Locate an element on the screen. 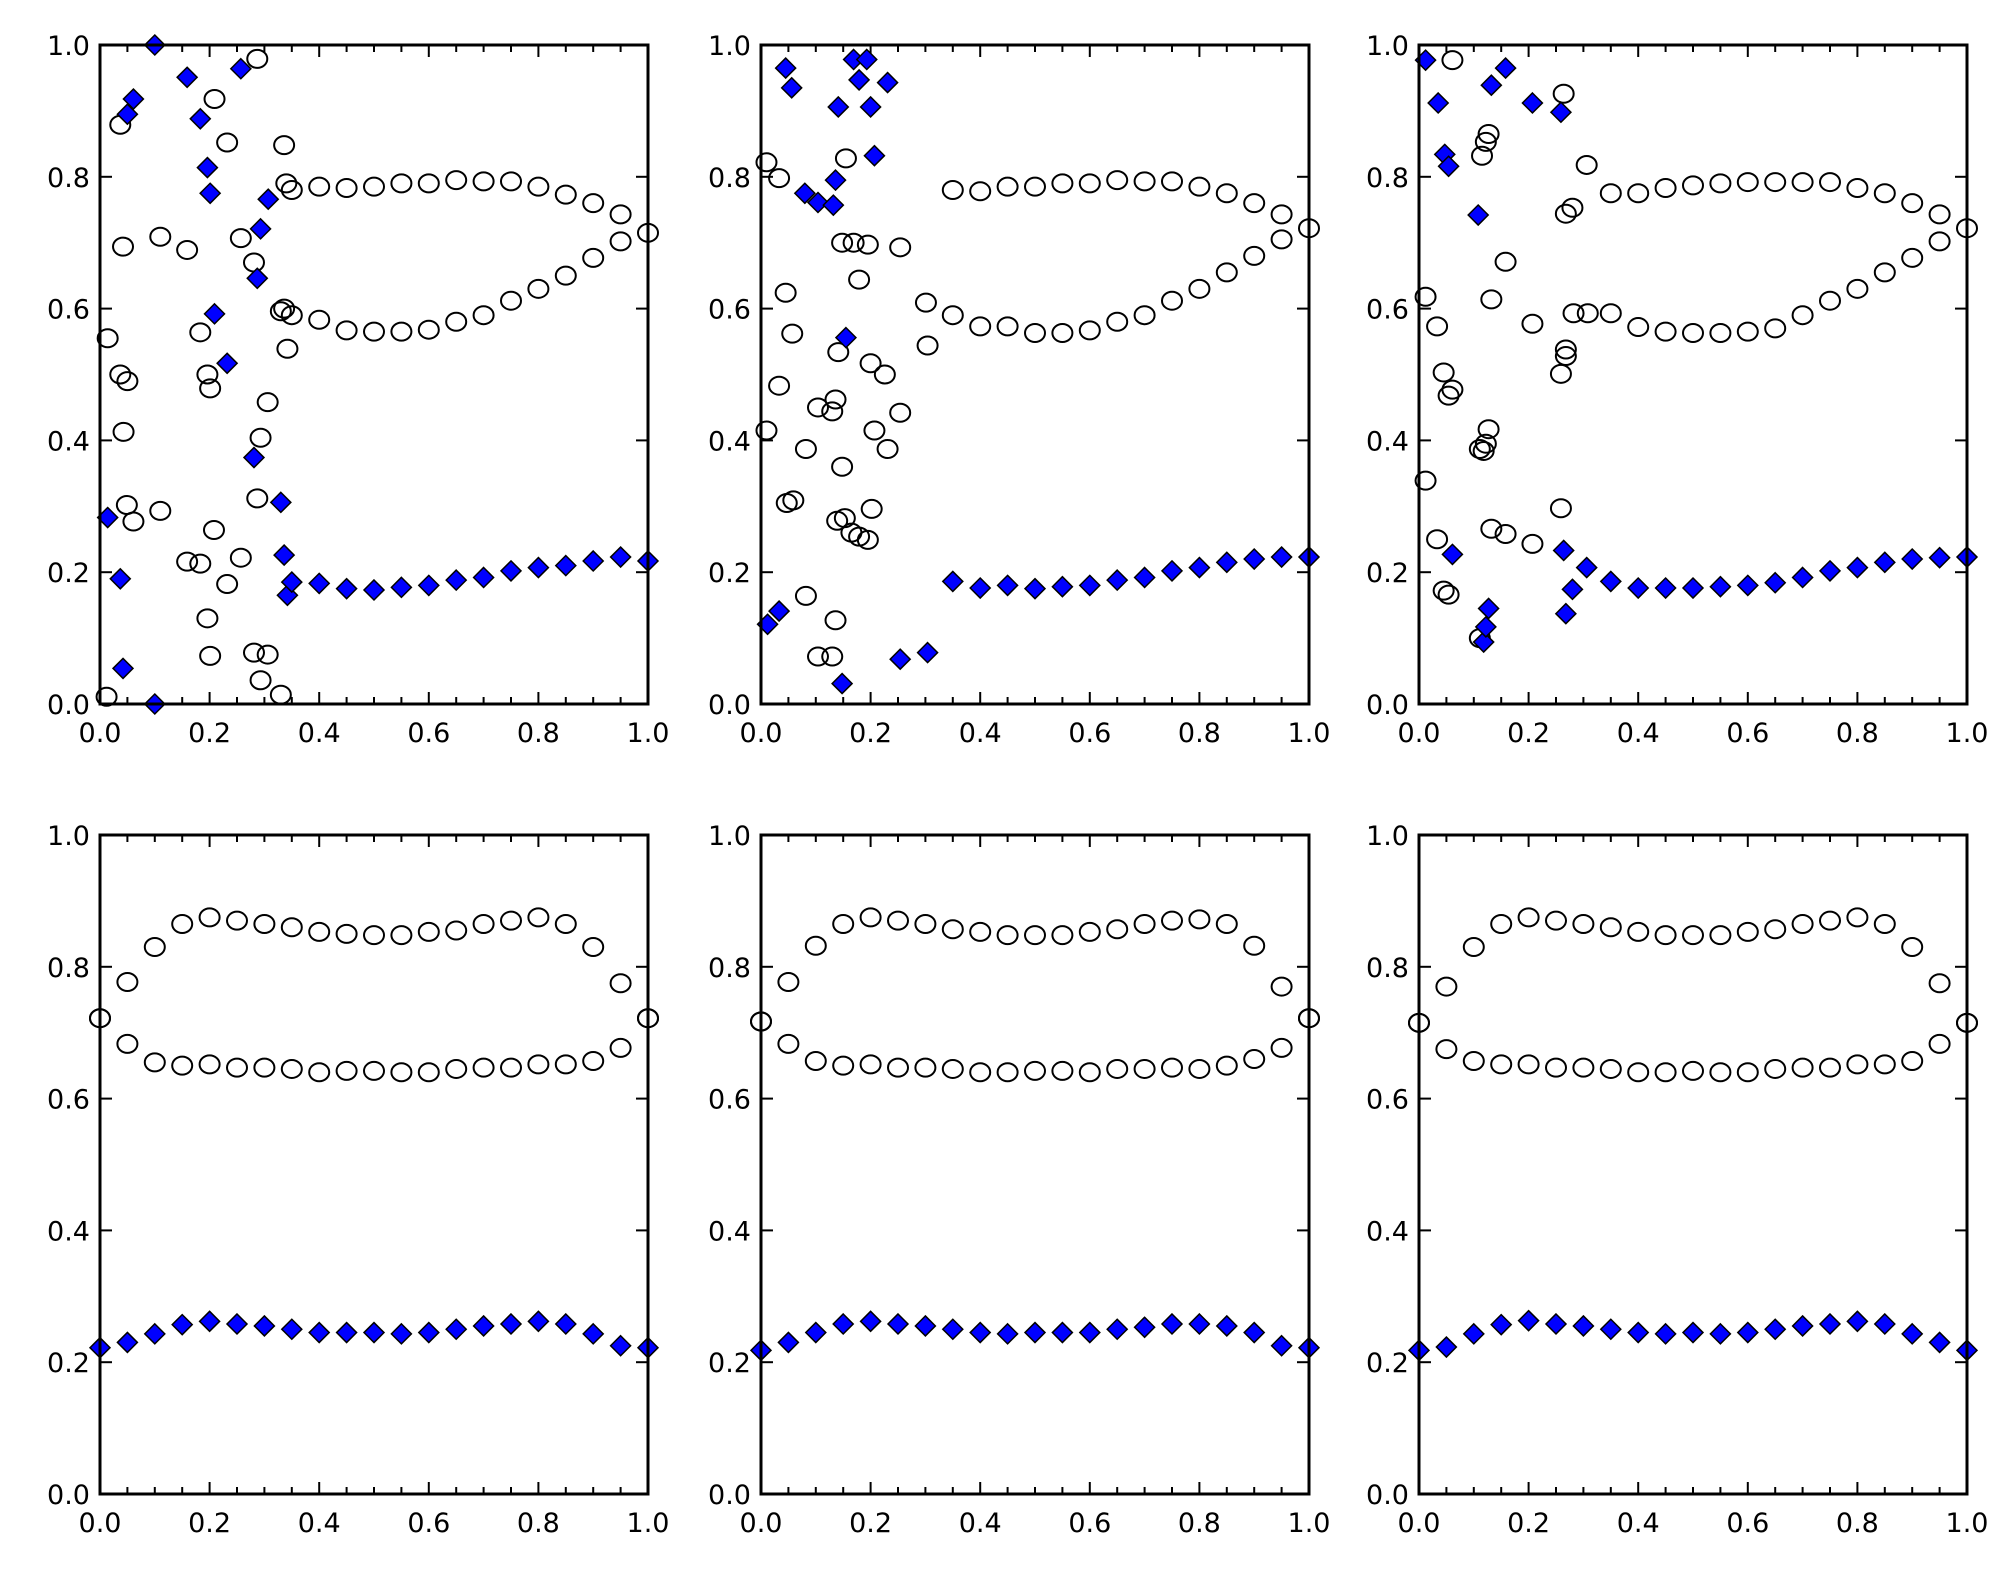  y-tick-label: 0.0 is located at coordinates (1387, 1495).